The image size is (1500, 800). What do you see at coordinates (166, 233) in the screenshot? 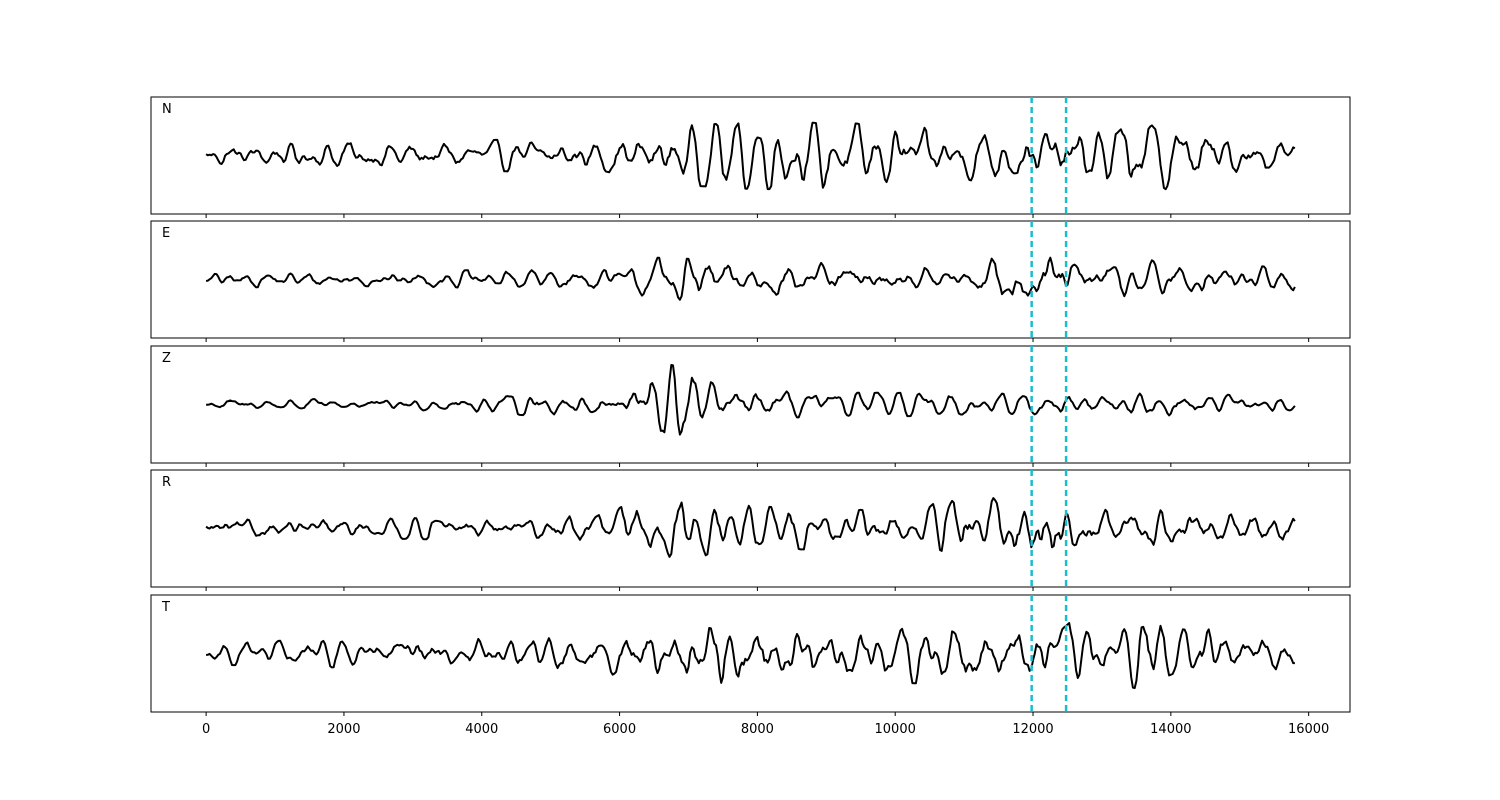
I see `panel-label: E` at bounding box center [166, 233].